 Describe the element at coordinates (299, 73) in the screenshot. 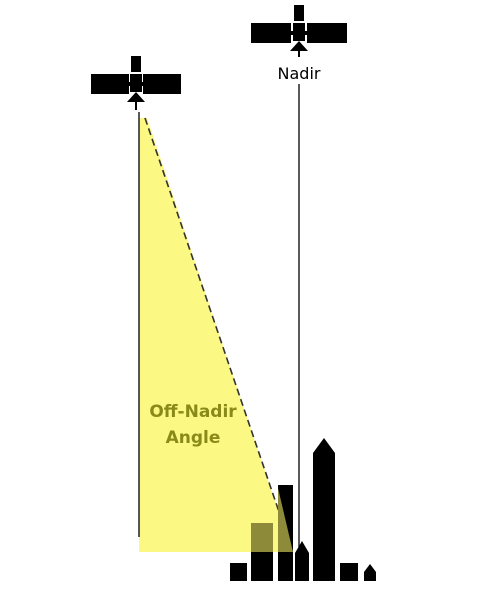

I see `nadir-label: Nadir` at that location.